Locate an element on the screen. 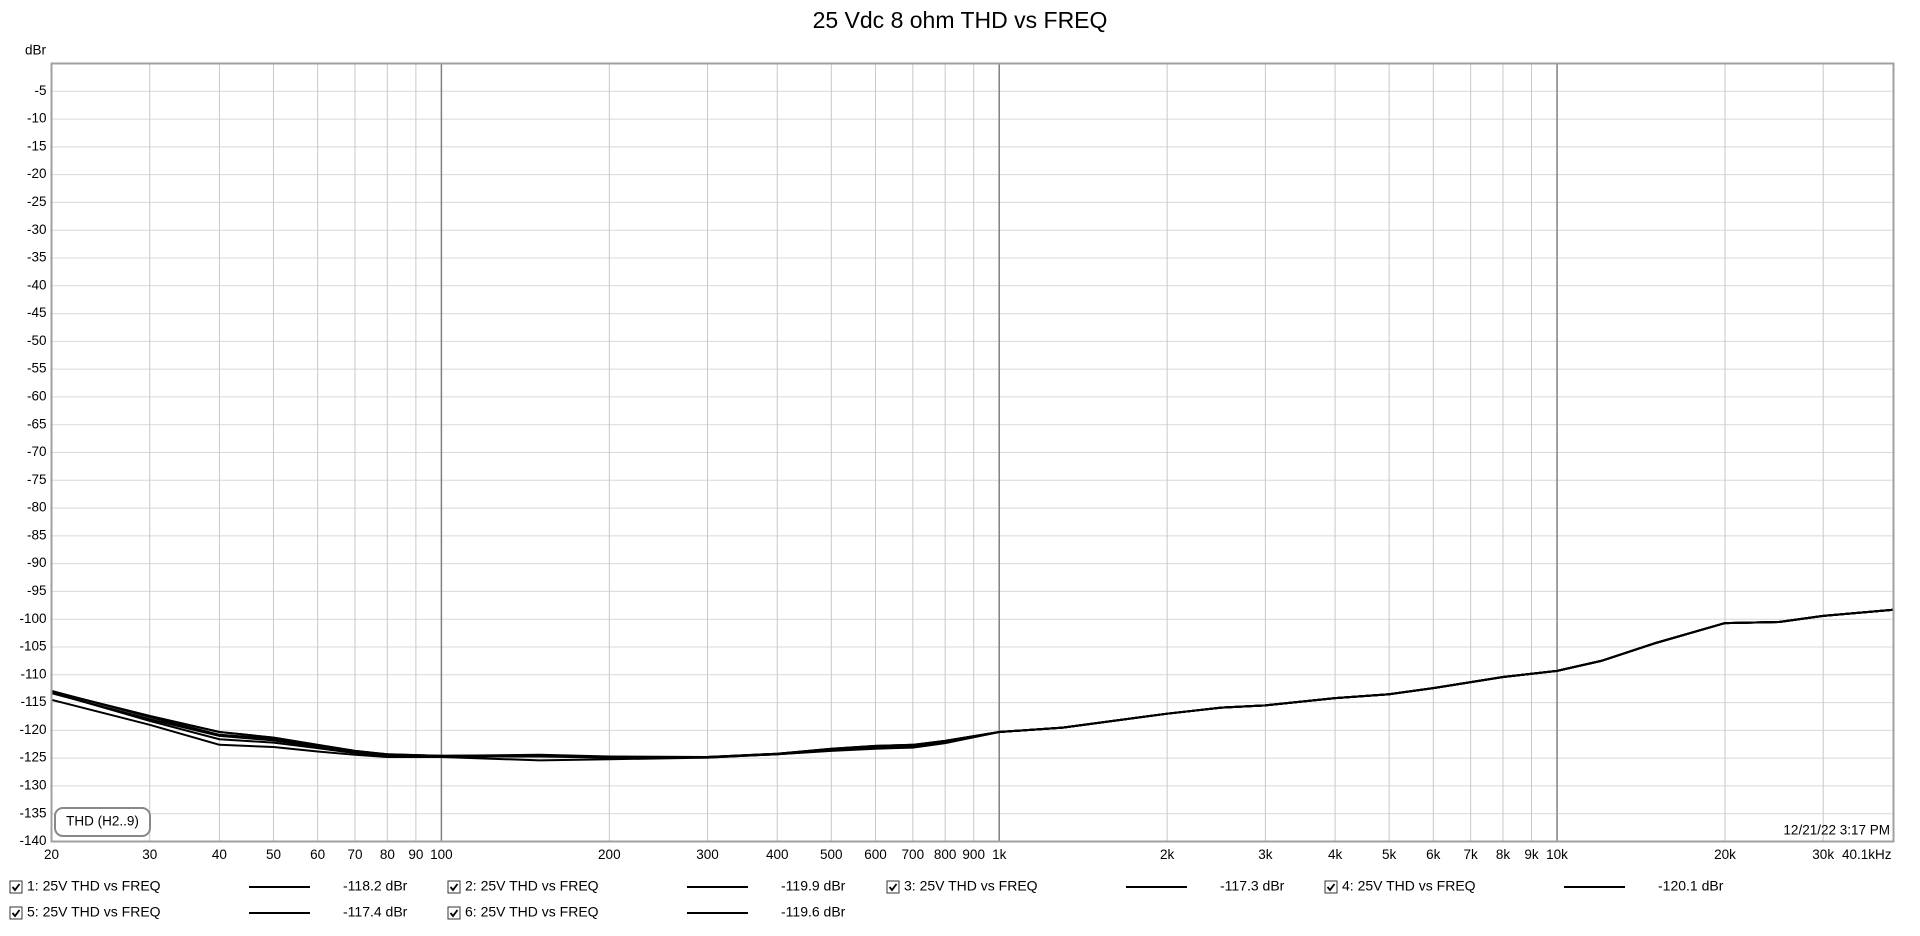 Image resolution: width=1920 pixels, height=936 pixels. y-tick-label: -130 is located at coordinates (32, 784).